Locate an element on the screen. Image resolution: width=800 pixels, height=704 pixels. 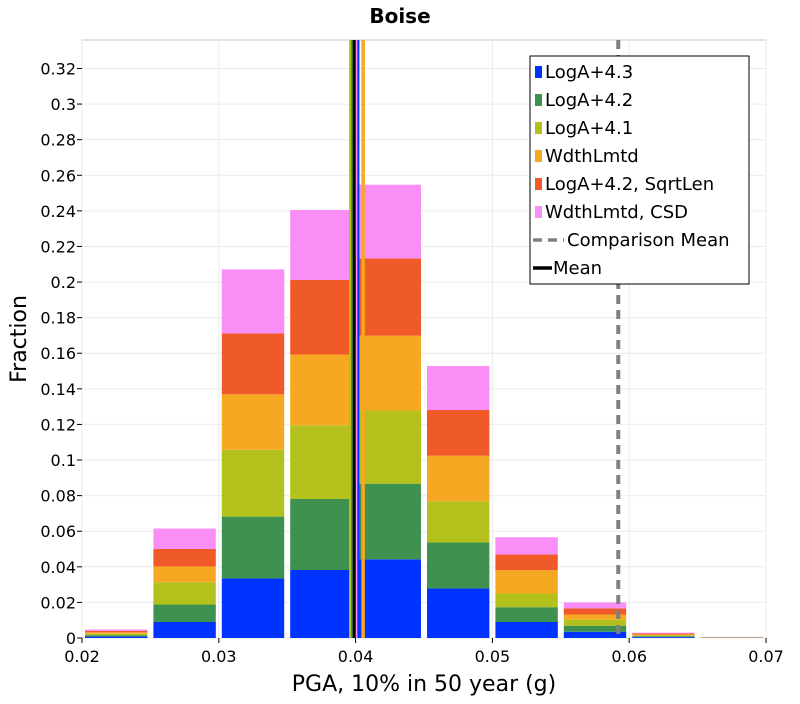
y-tick-label: 0.18 is located at coordinates (58, 318).